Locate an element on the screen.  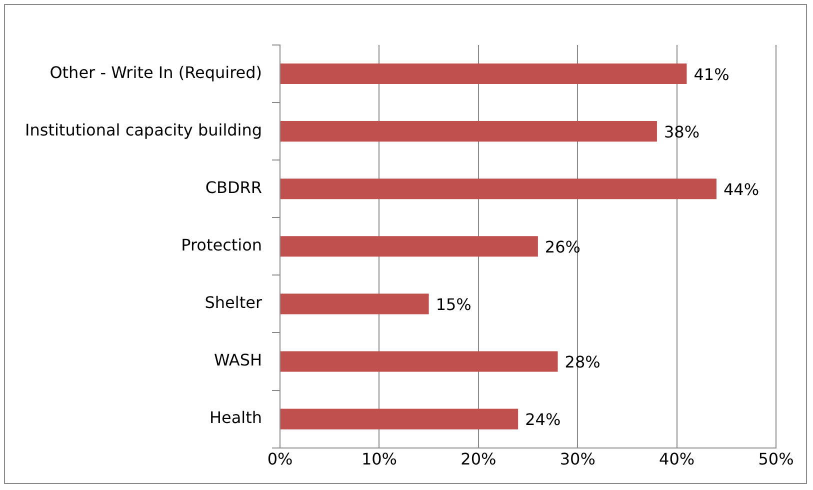
y-tick-label: Institutional capacity building is located at coordinates (143, 130).